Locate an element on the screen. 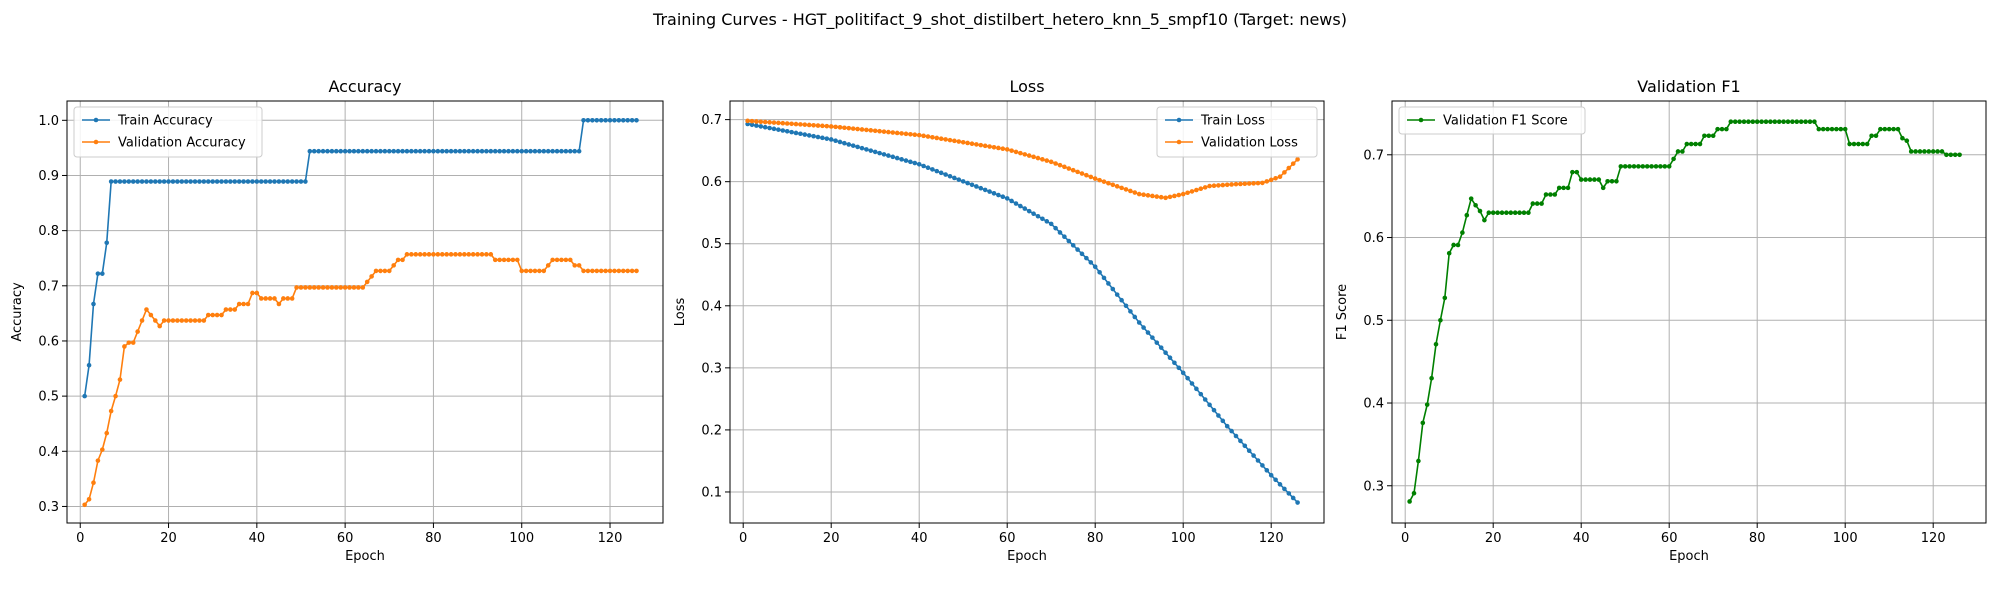 The image size is (2000, 600). y-tick-label: 0.8 is located at coordinates (48, 231).